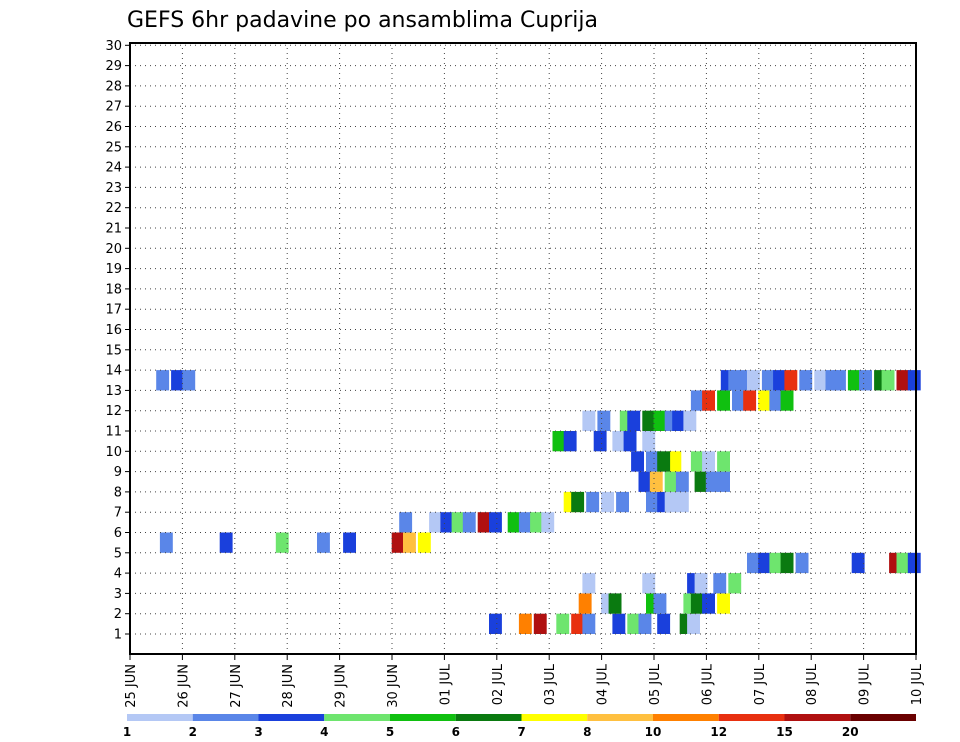 This screenshot has height=742, width=960. I want to click on colorbar-label: 12, so click(718, 732).